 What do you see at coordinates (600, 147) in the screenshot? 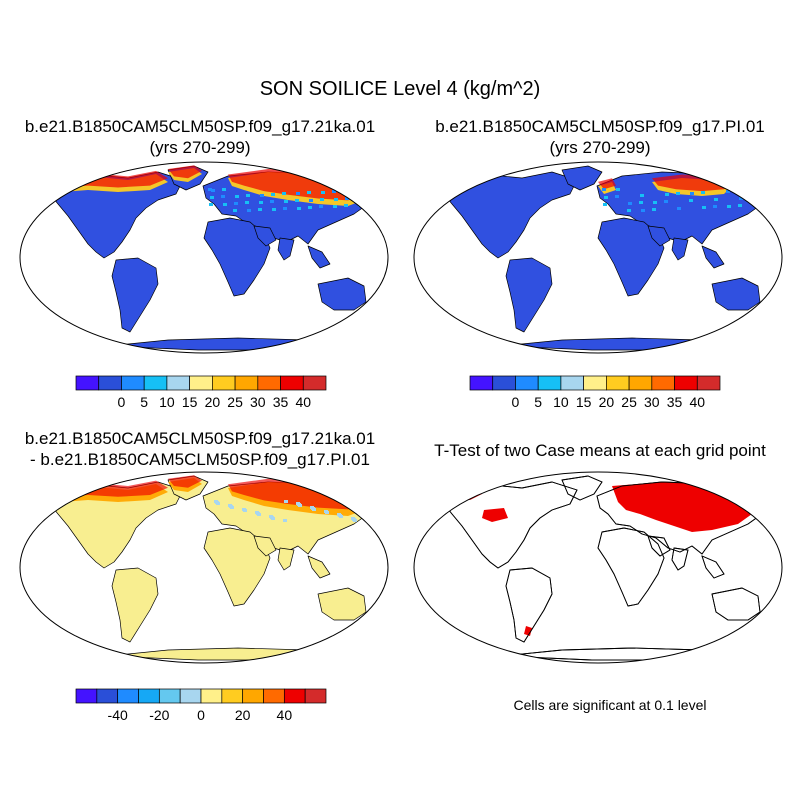
I see `panel2-title-line2: (yrs 270-299)` at bounding box center [600, 147].